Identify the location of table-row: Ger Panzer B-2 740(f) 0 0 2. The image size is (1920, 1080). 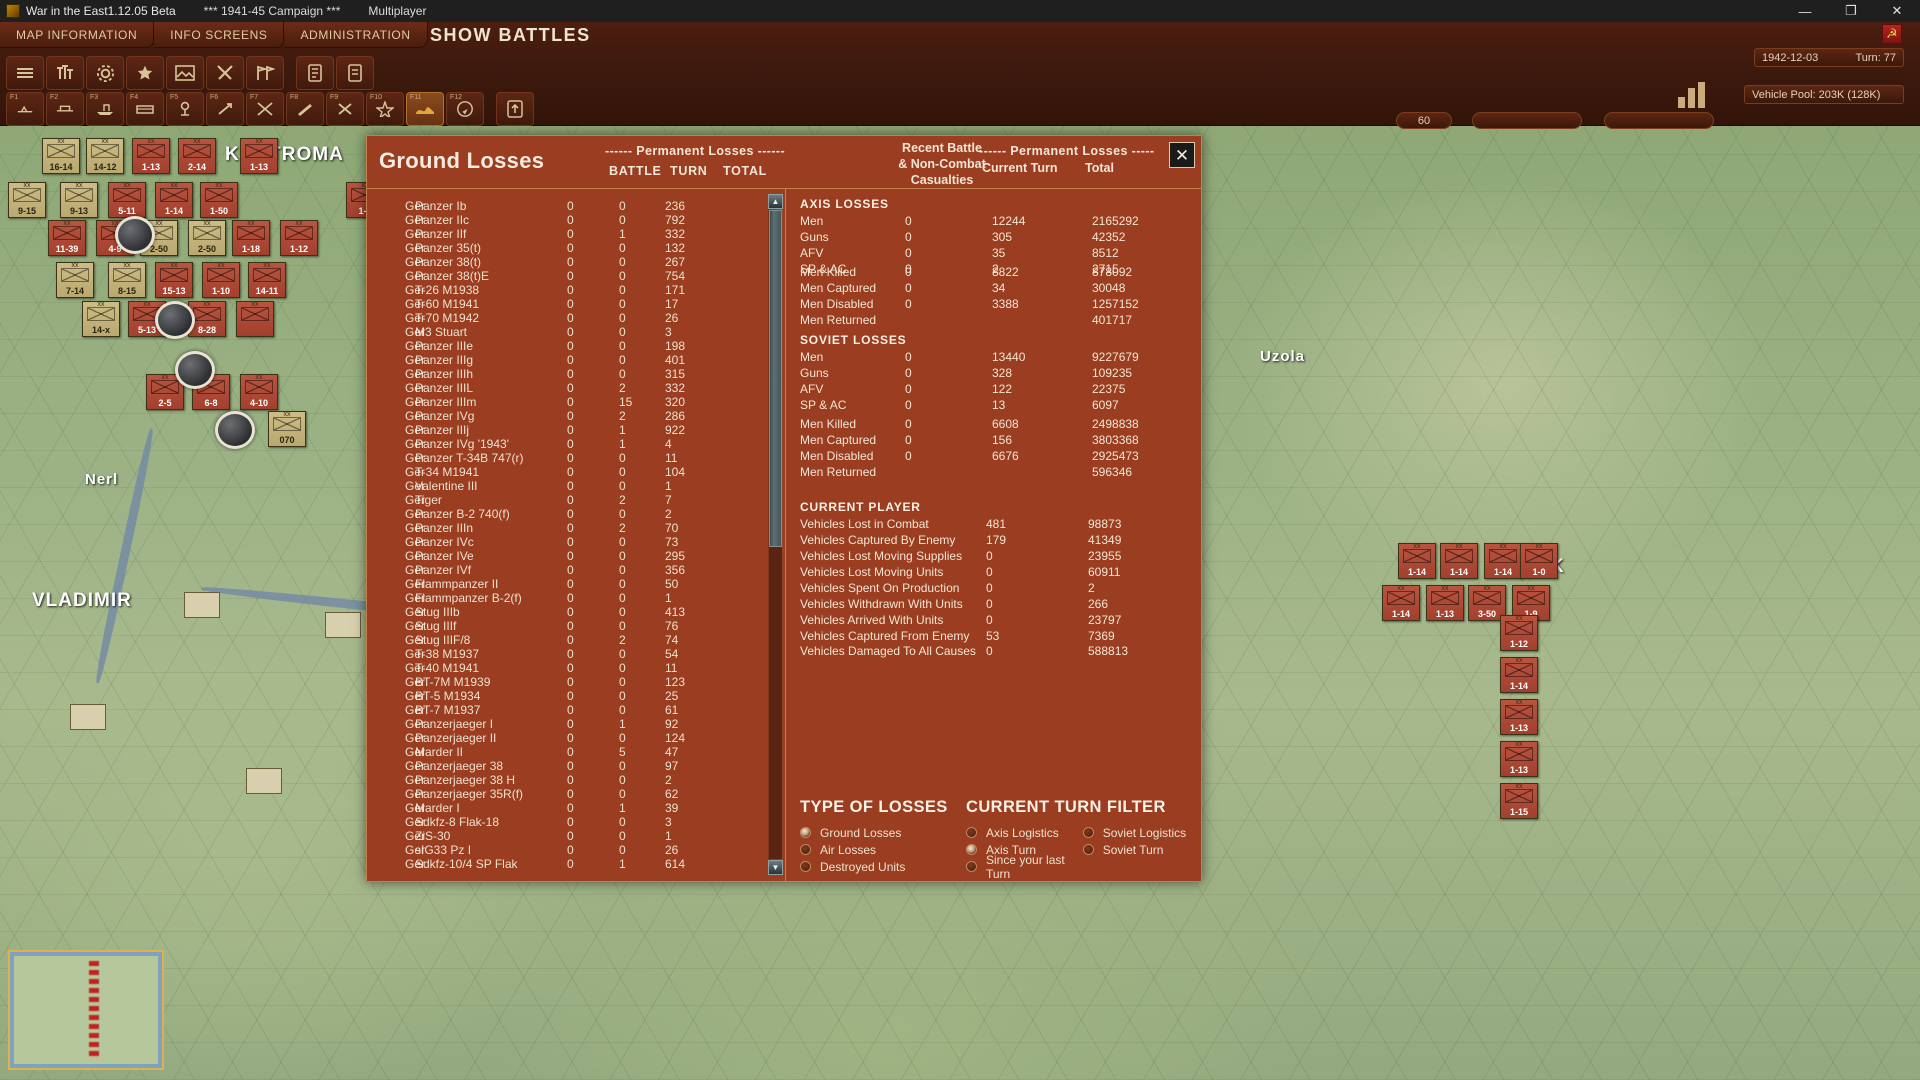
(567, 514).